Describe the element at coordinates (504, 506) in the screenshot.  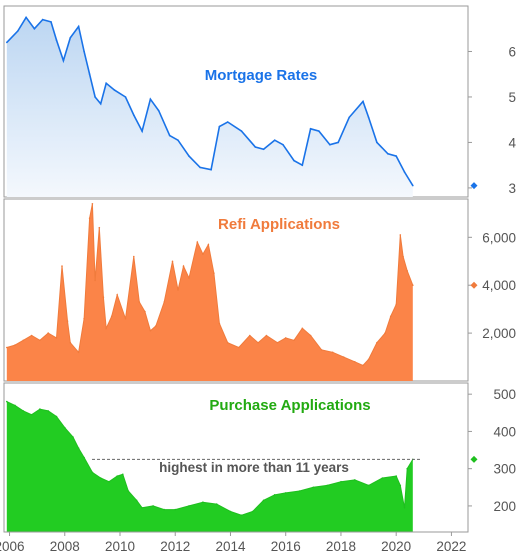
I see `y-tick-label: 200` at that location.